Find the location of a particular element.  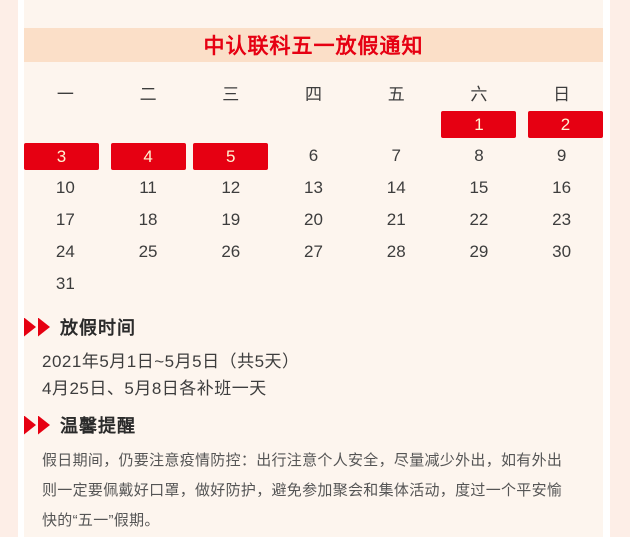

reminder-line: 快的“五一”假期。 is located at coordinates (101, 520).